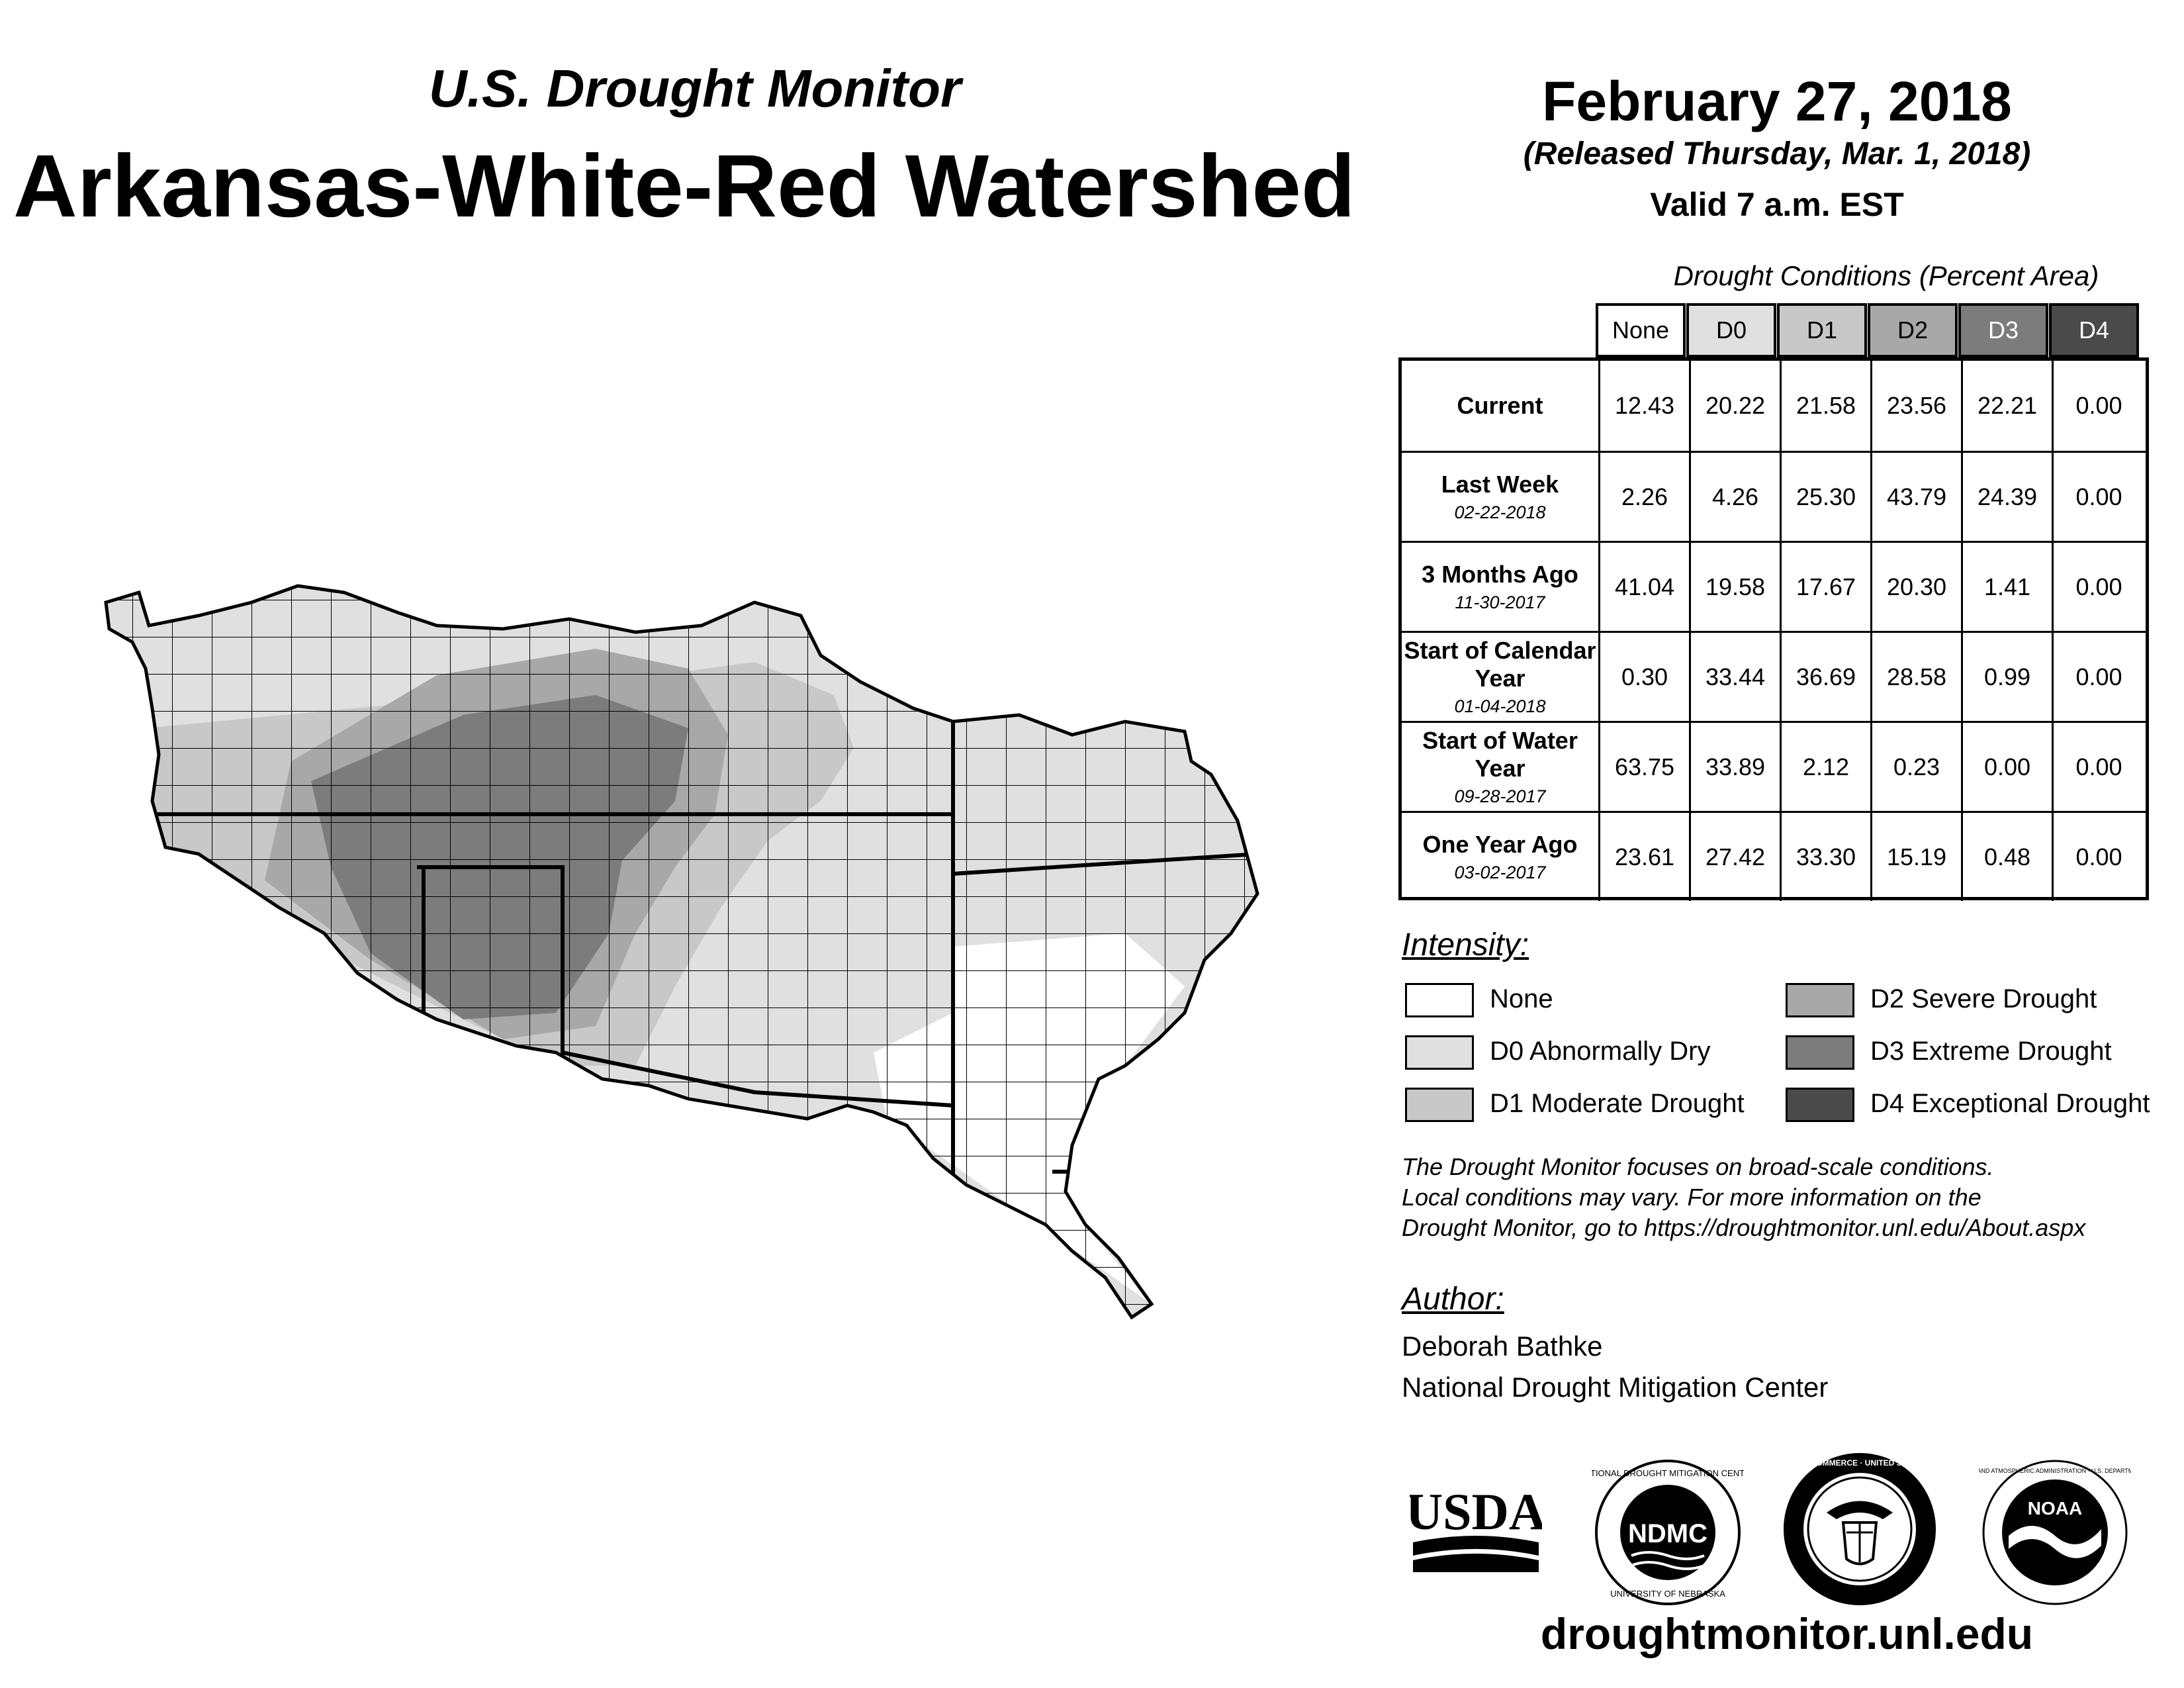 The height and width of the screenshot is (1688, 2184). What do you see at coordinates (1731, 330) in the screenshot?
I see `column-header-d0: D0` at bounding box center [1731, 330].